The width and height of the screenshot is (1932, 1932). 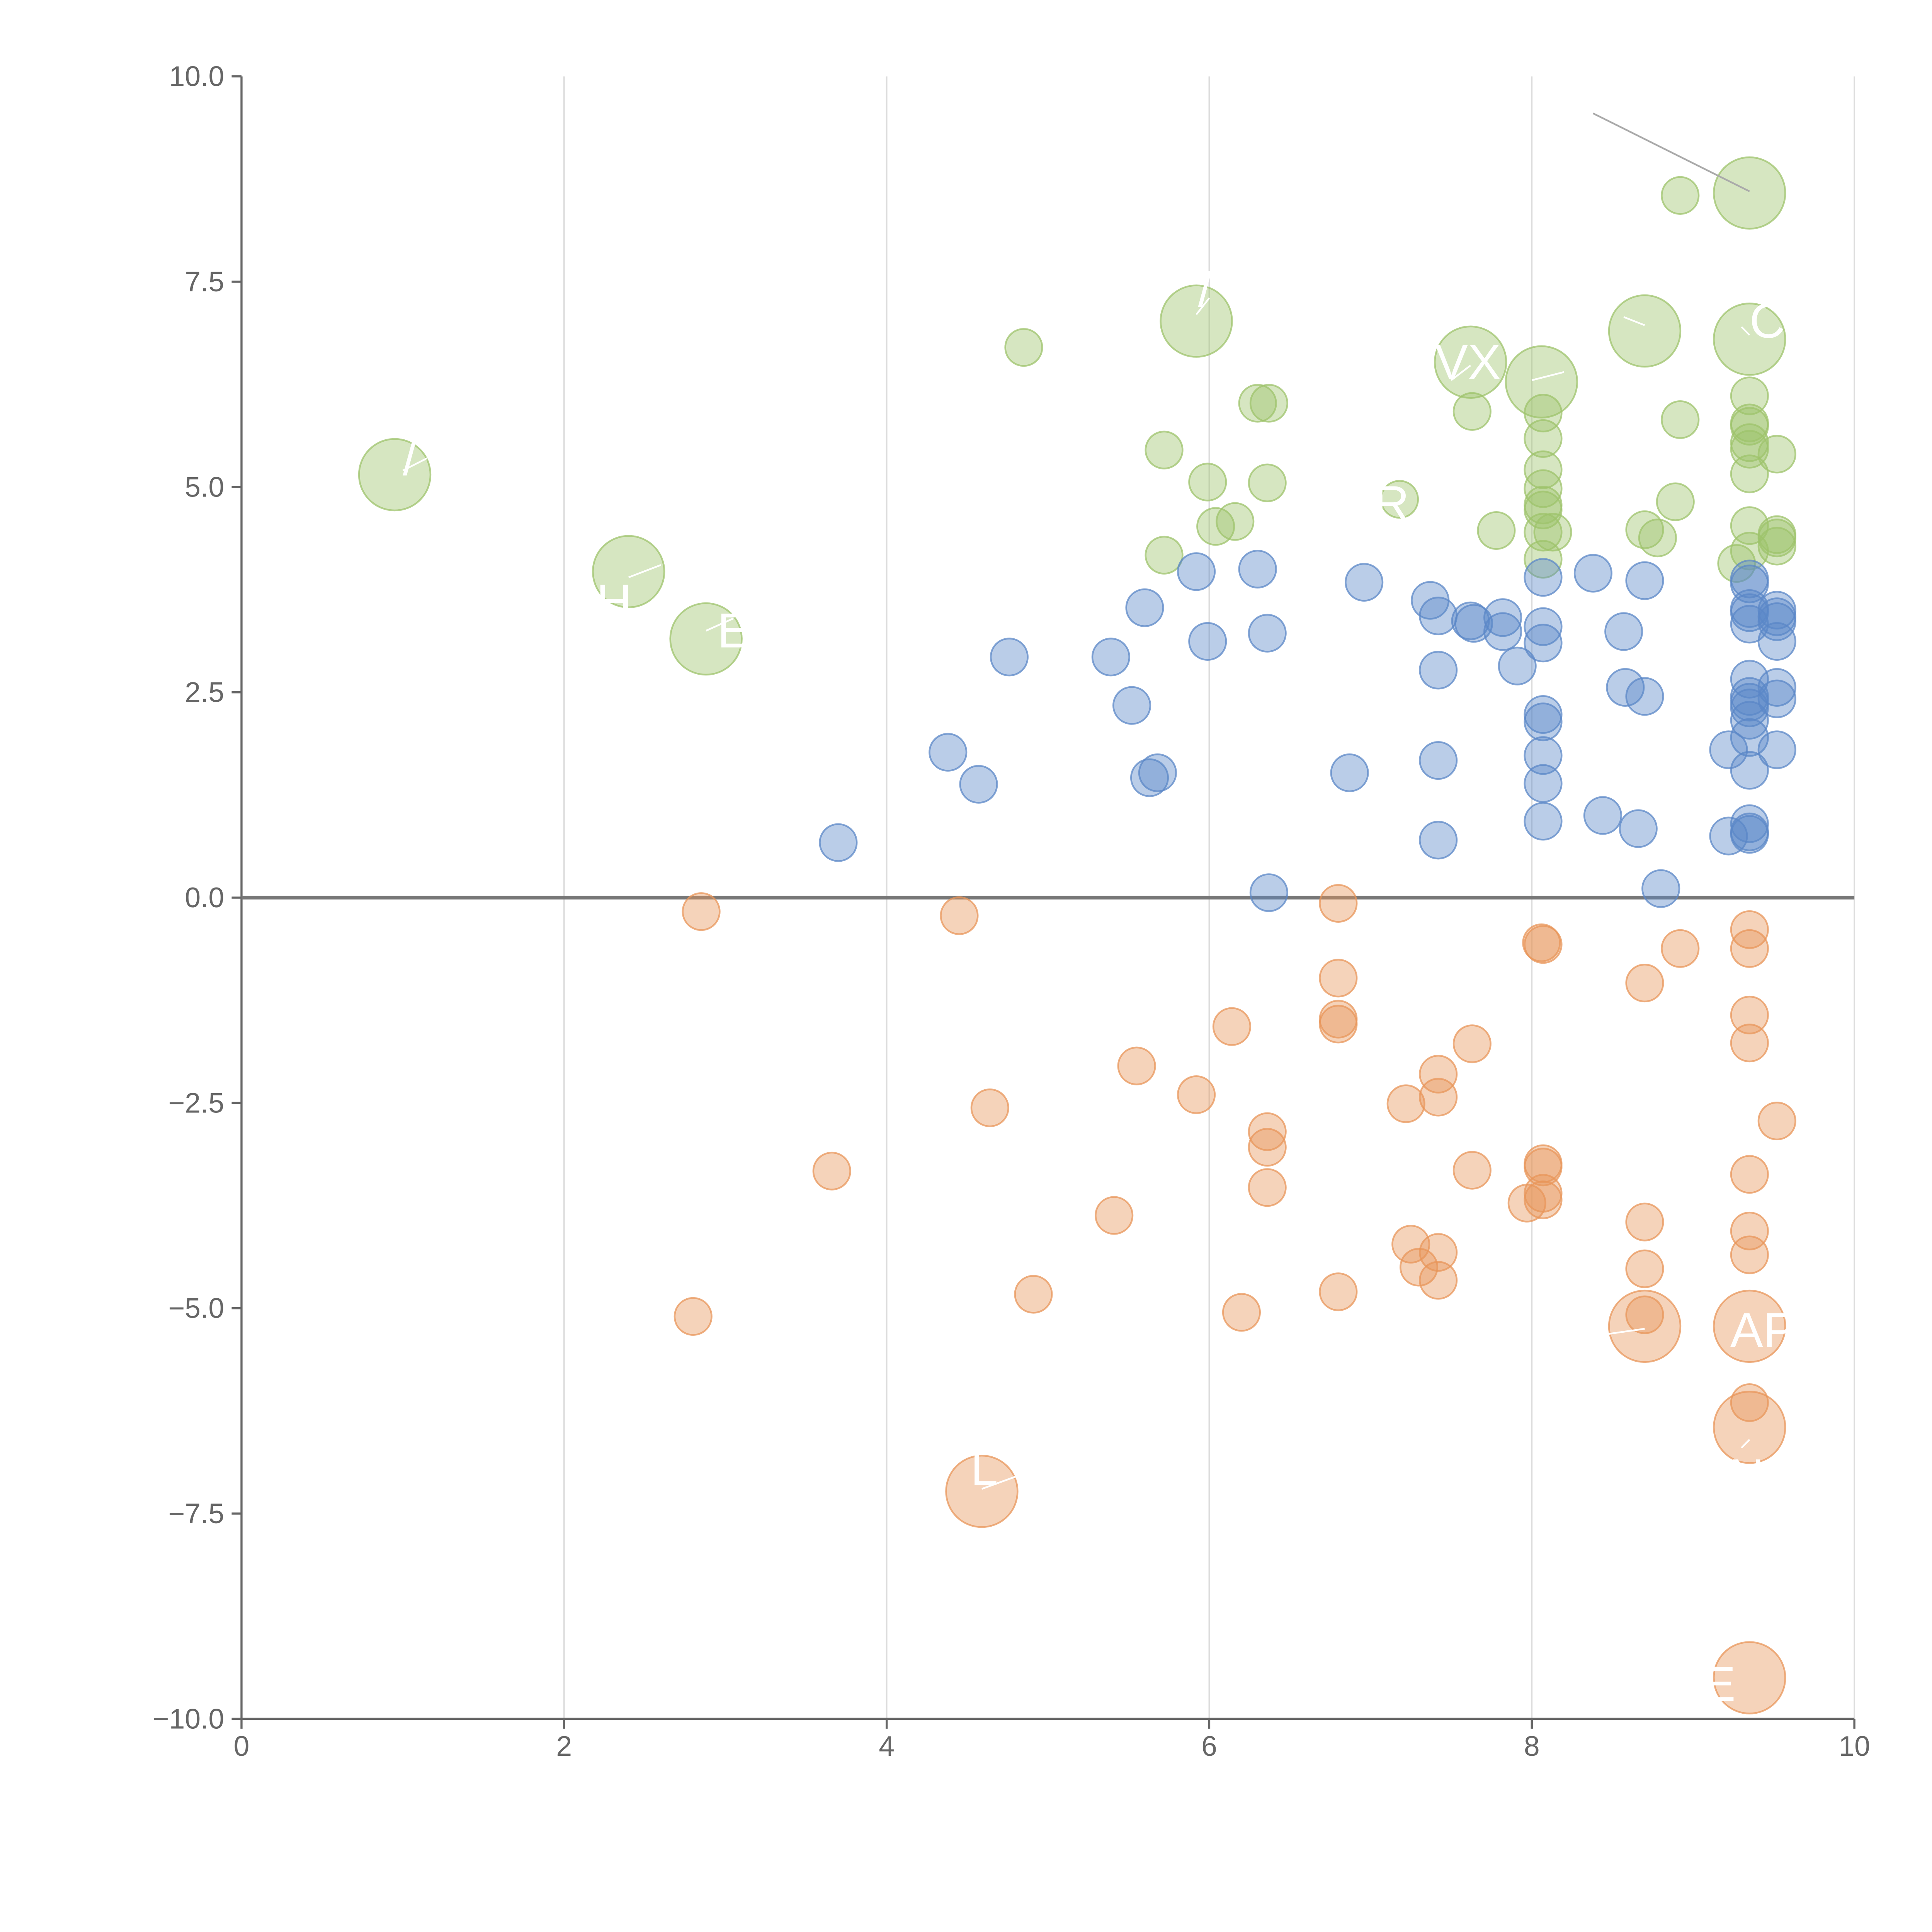 What do you see at coordinates (887, 1746) in the screenshot?
I see `x-tick-label: 4` at bounding box center [887, 1746].